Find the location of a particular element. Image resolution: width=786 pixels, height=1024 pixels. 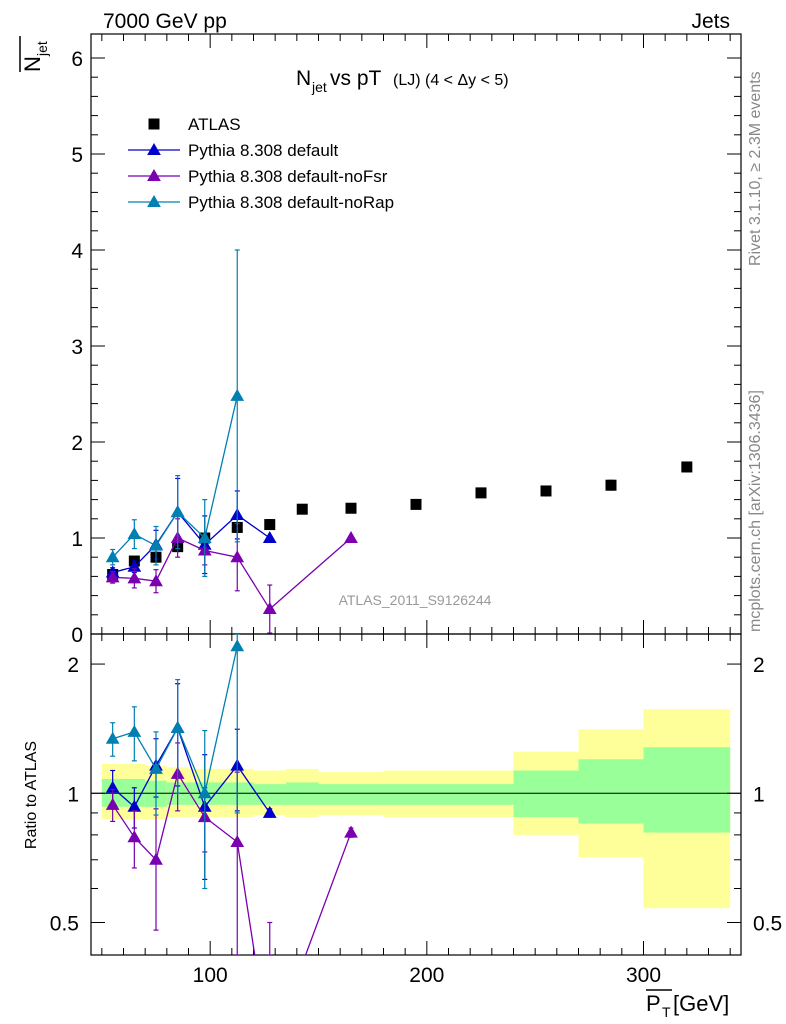

rivet-label: Rivet 3.1.10, ≥ 2.3M events is located at coordinates (755, 168).